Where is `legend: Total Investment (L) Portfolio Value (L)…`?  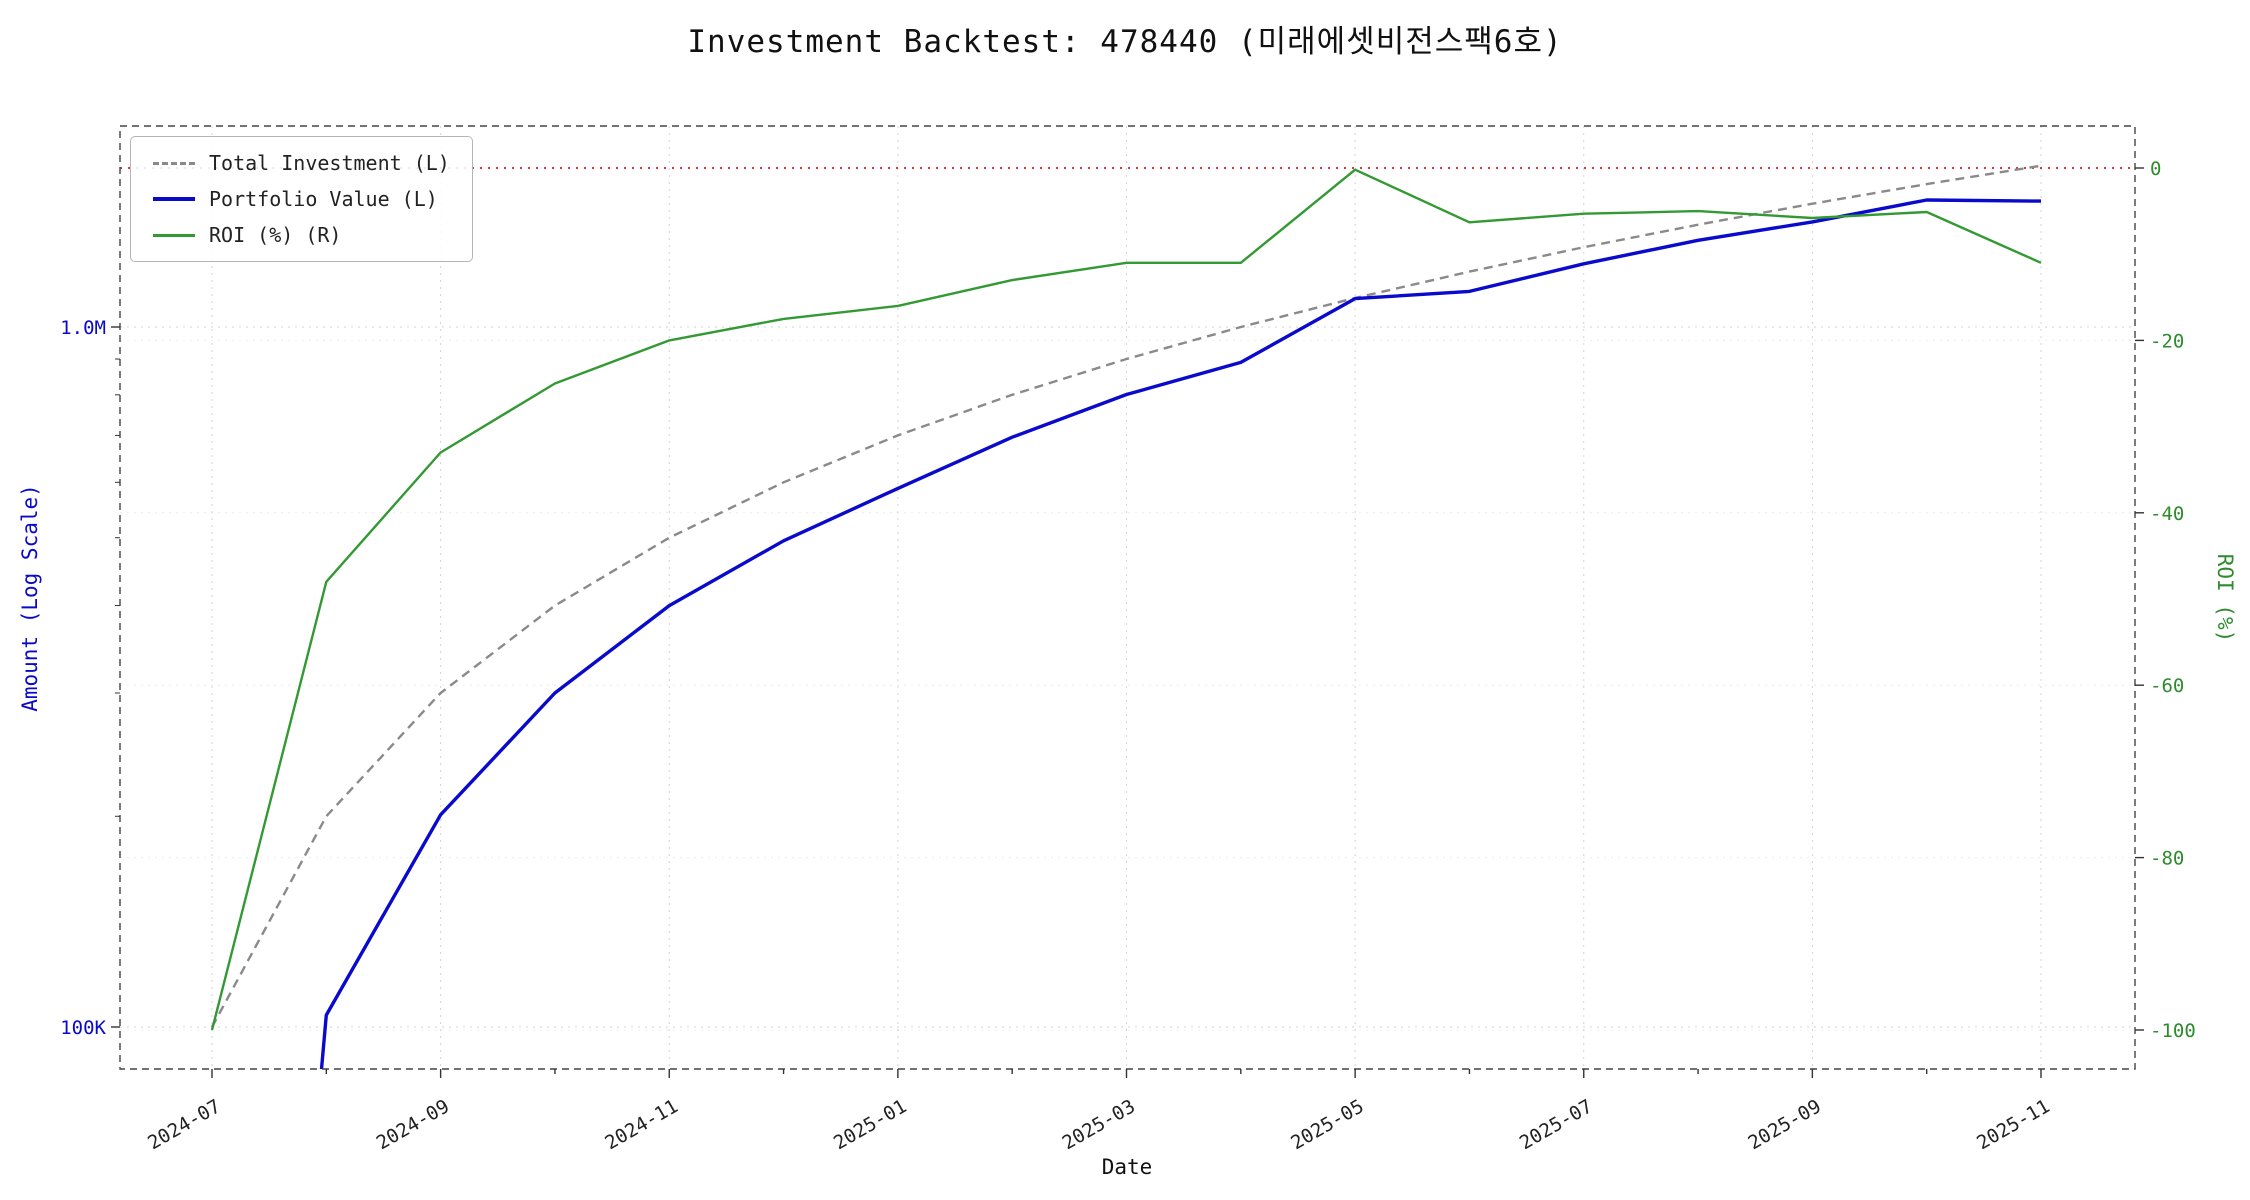
legend: Total Investment (L) Portfolio Value (L)… is located at coordinates (301, 199).